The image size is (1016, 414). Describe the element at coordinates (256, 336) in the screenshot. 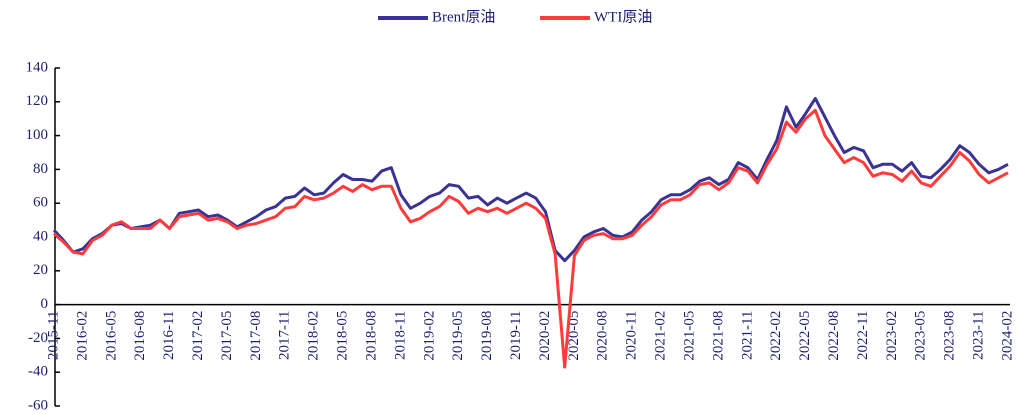

I see `x-tick-label: 2017-08` at that location.